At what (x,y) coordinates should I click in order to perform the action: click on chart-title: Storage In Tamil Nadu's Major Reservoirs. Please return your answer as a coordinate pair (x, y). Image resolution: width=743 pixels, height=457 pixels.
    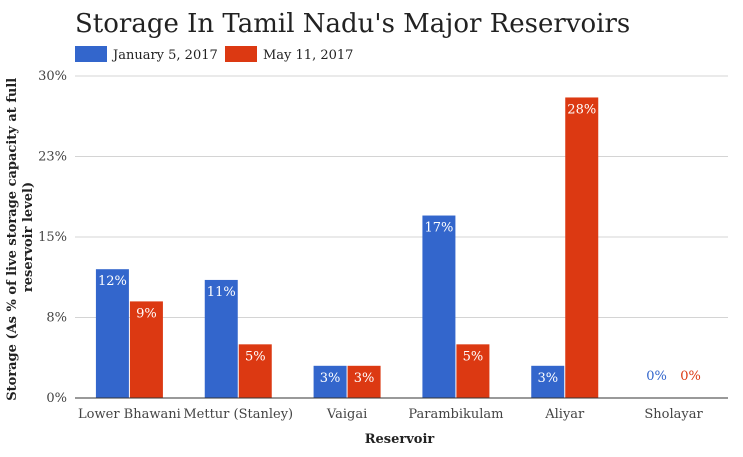
    Looking at the image, I should click on (352, 24).